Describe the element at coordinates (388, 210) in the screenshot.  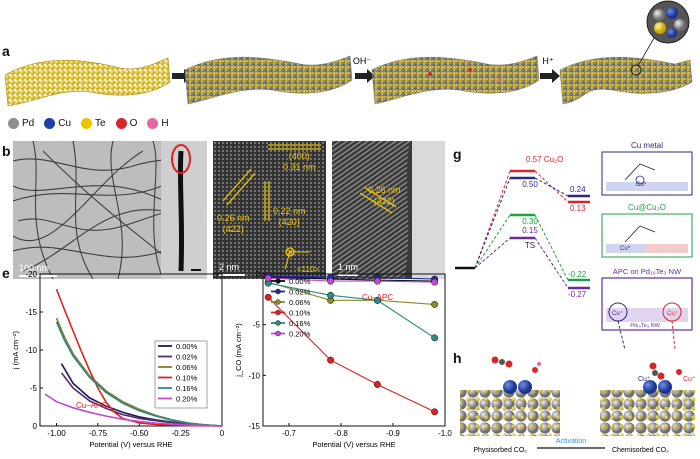
I see `tem-image-d: 0.26 nm (422) 1 nm` at that location.